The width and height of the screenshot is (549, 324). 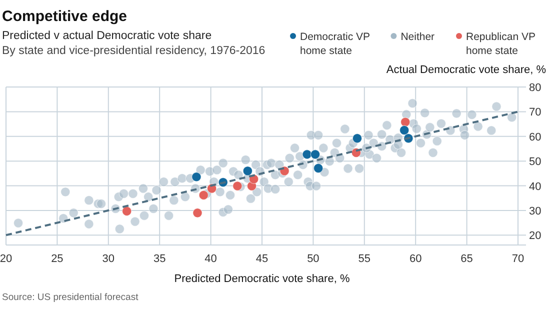 I want to click on chart-title: Competitive edge, so click(x=65, y=16).